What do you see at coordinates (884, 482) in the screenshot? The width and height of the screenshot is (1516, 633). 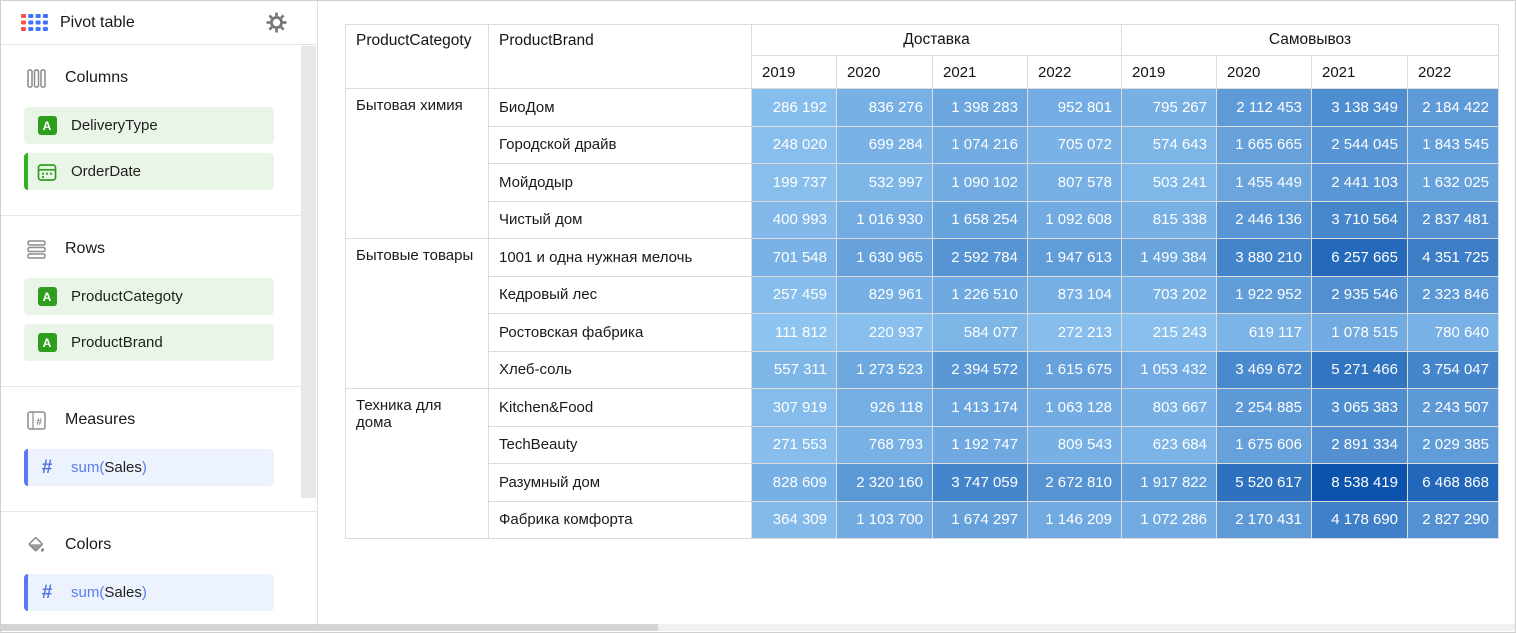 I see `value-cell: 2 320 160` at bounding box center [884, 482].